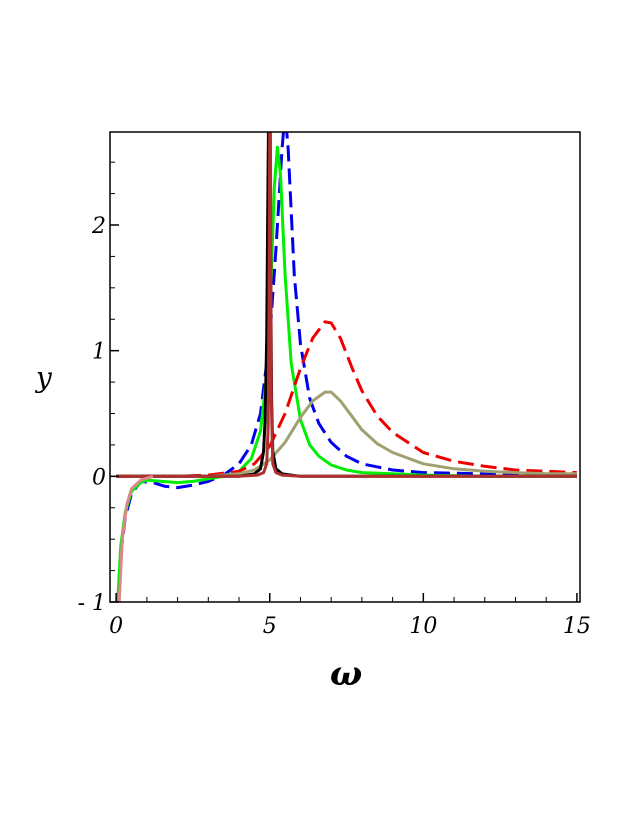  What do you see at coordinates (346, 674) in the screenshot?
I see `x-axis-label: ω` at bounding box center [346, 674].